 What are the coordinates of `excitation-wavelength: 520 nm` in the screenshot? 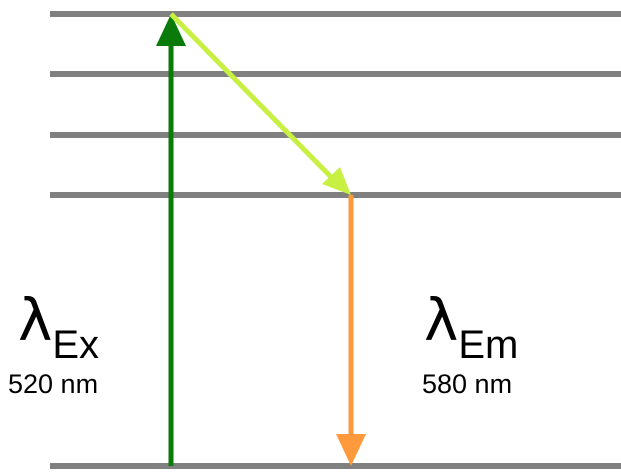 It's located at (53, 384).